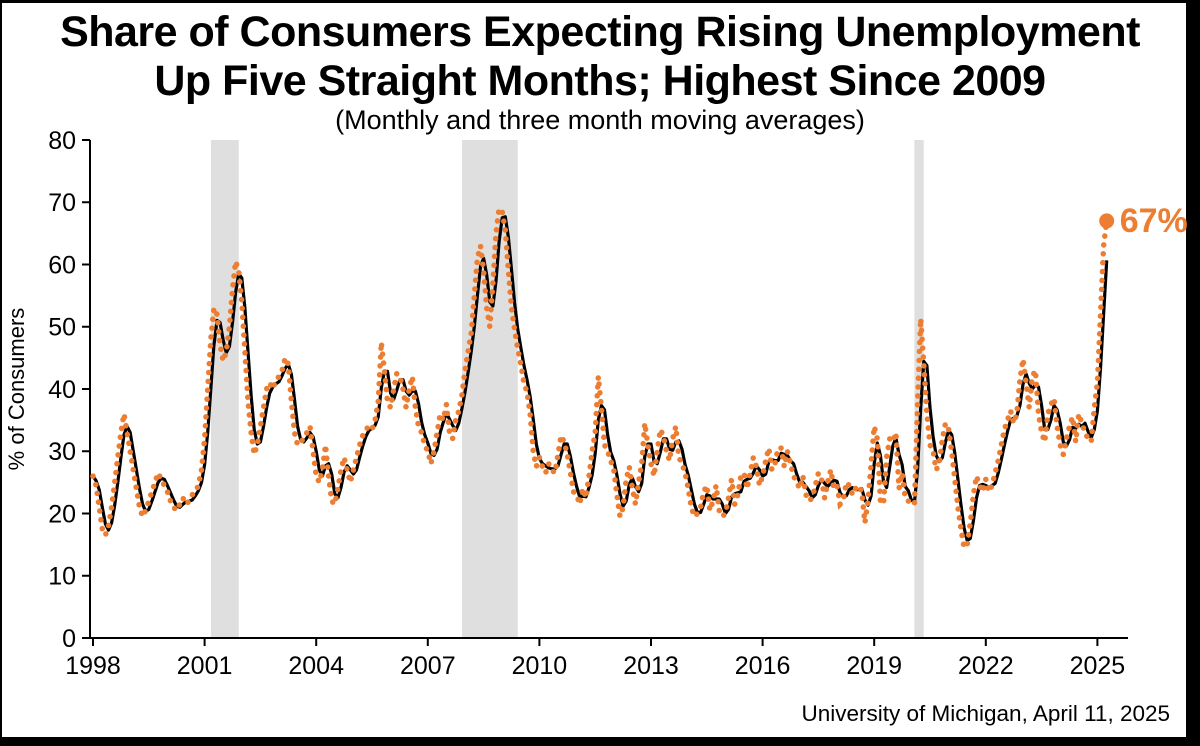  Describe the element at coordinates (651, 666) in the screenshot. I see `x-tick-label: 2013` at that location.